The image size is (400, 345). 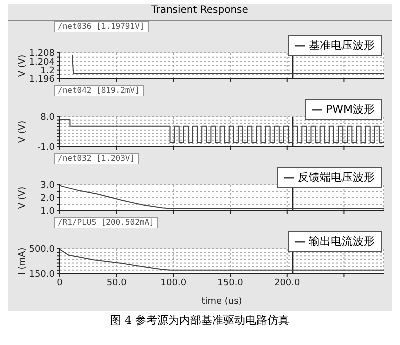 What do you see at coordinates (231, 283) in the screenshot?
I see `x-tick-label: 150.0` at bounding box center [231, 283].